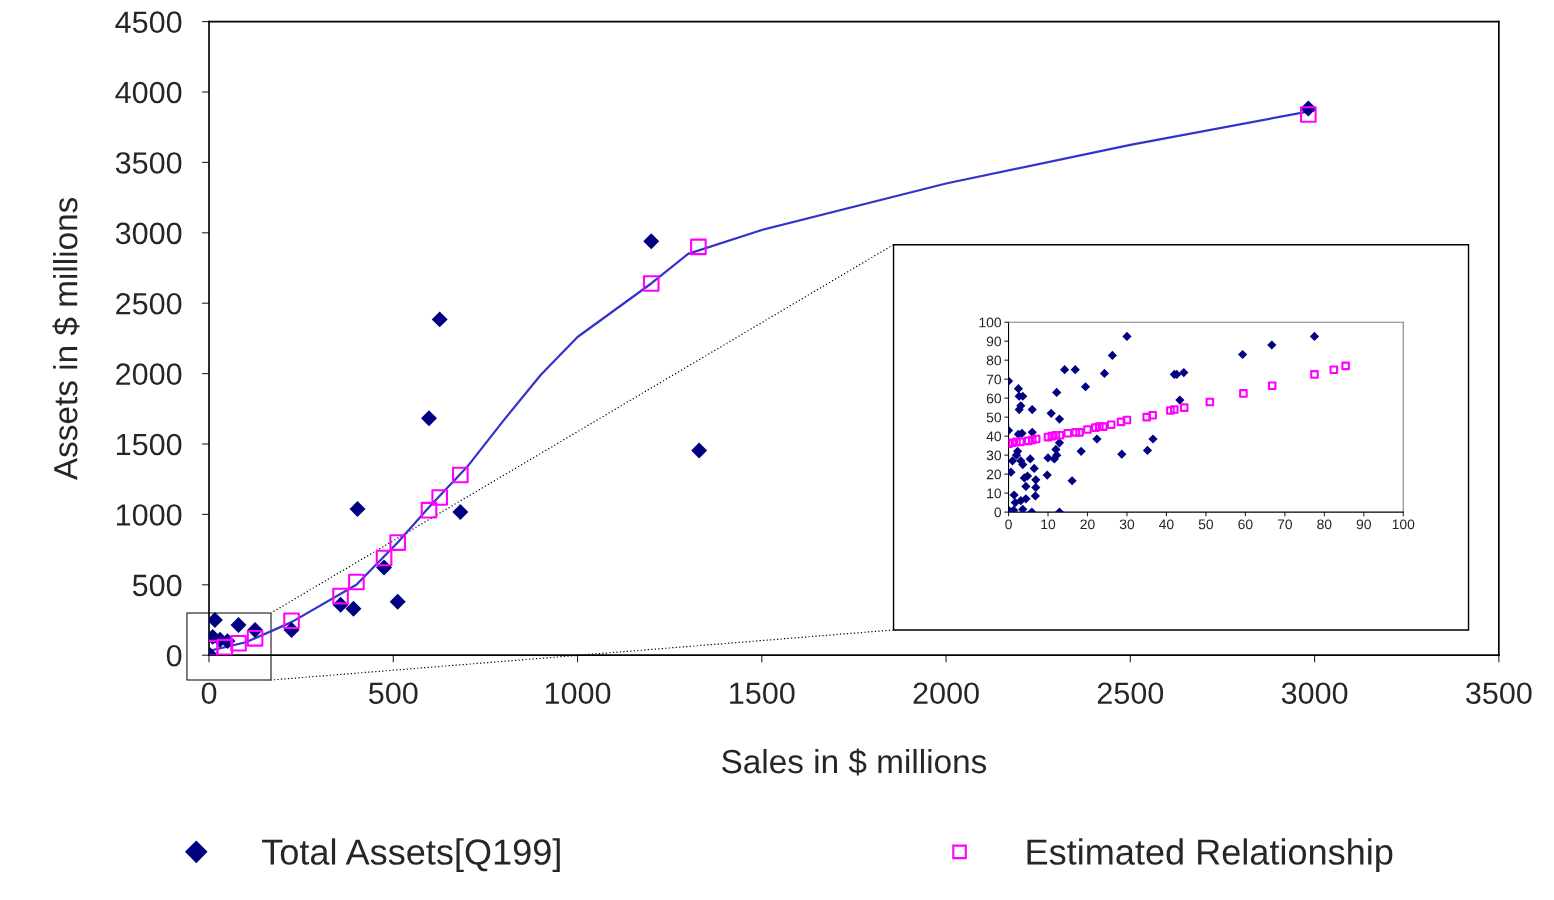 The height and width of the screenshot is (900, 1554). What do you see at coordinates (148, 22) in the screenshot?
I see `y-tick-label: 4500` at bounding box center [148, 22].